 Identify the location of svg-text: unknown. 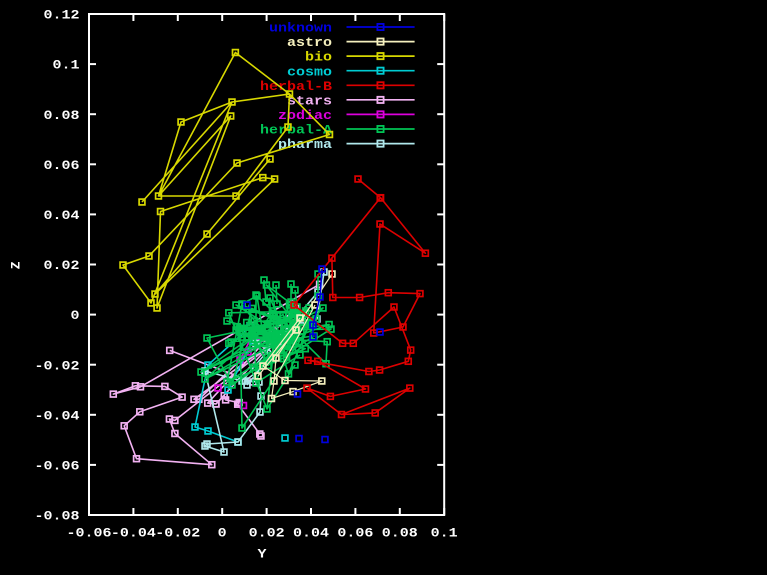
(300, 28).